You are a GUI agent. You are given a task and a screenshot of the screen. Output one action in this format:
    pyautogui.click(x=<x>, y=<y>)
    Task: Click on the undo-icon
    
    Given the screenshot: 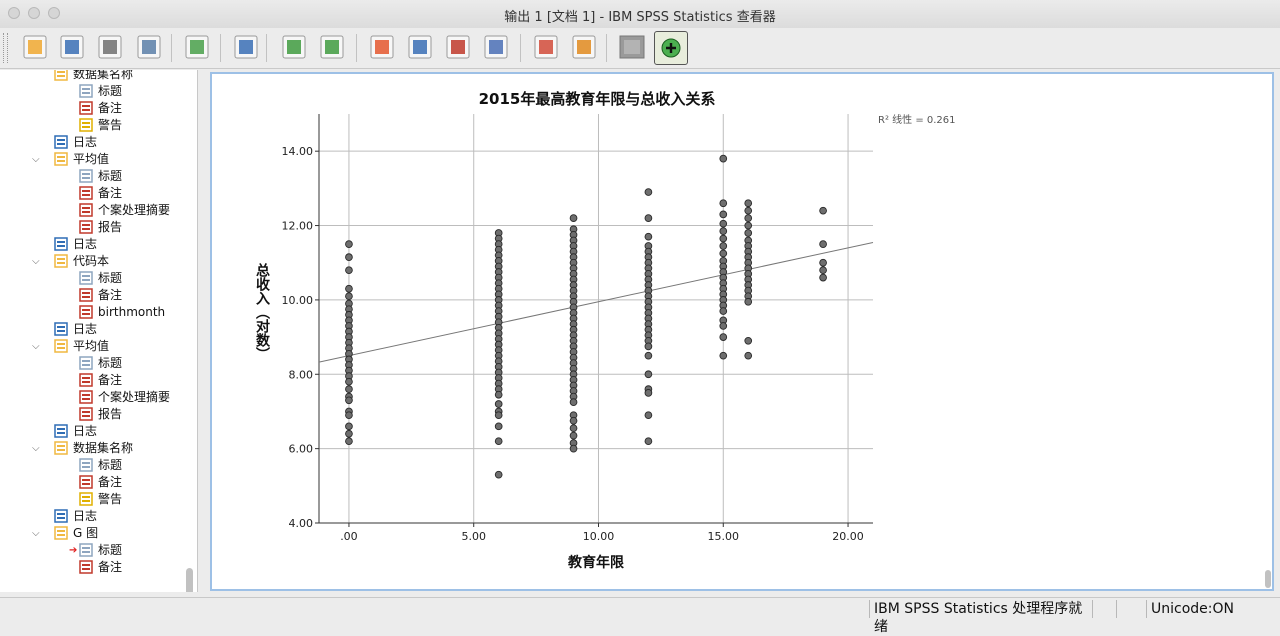 What is the action you would take?
    pyautogui.click(x=294, y=47)
    